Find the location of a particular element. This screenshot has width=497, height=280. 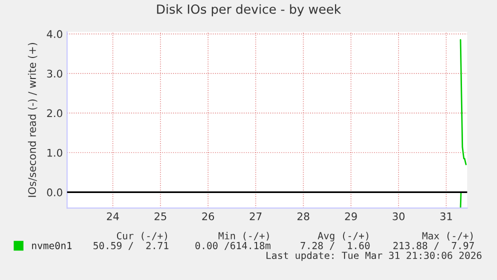

x-tick-label: 27 is located at coordinates (256, 216).